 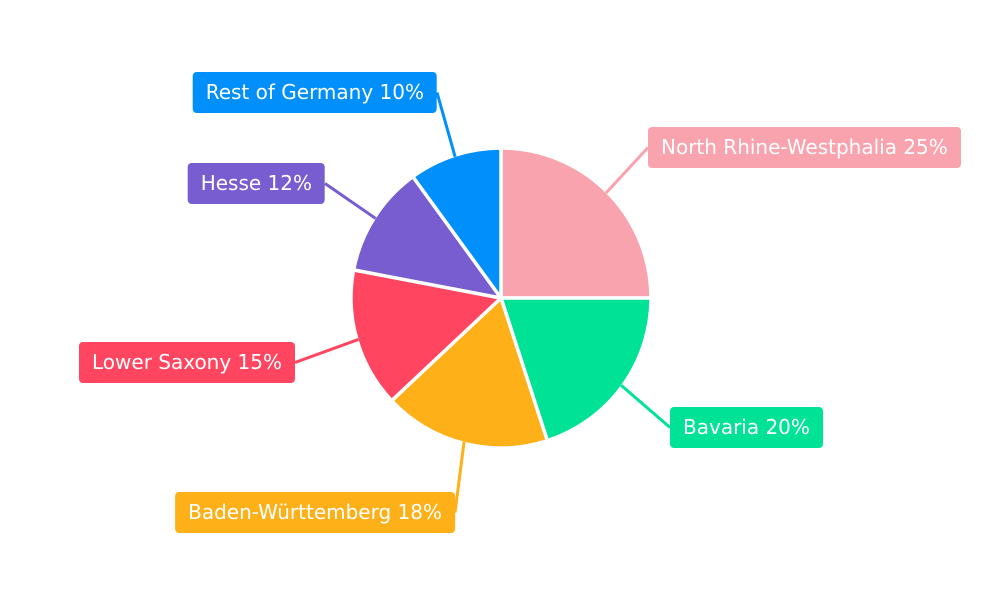 What do you see at coordinates (326, 351) in the screenshot?
I see `leader-line-lower-saxony` at bounding box center [326, 351].